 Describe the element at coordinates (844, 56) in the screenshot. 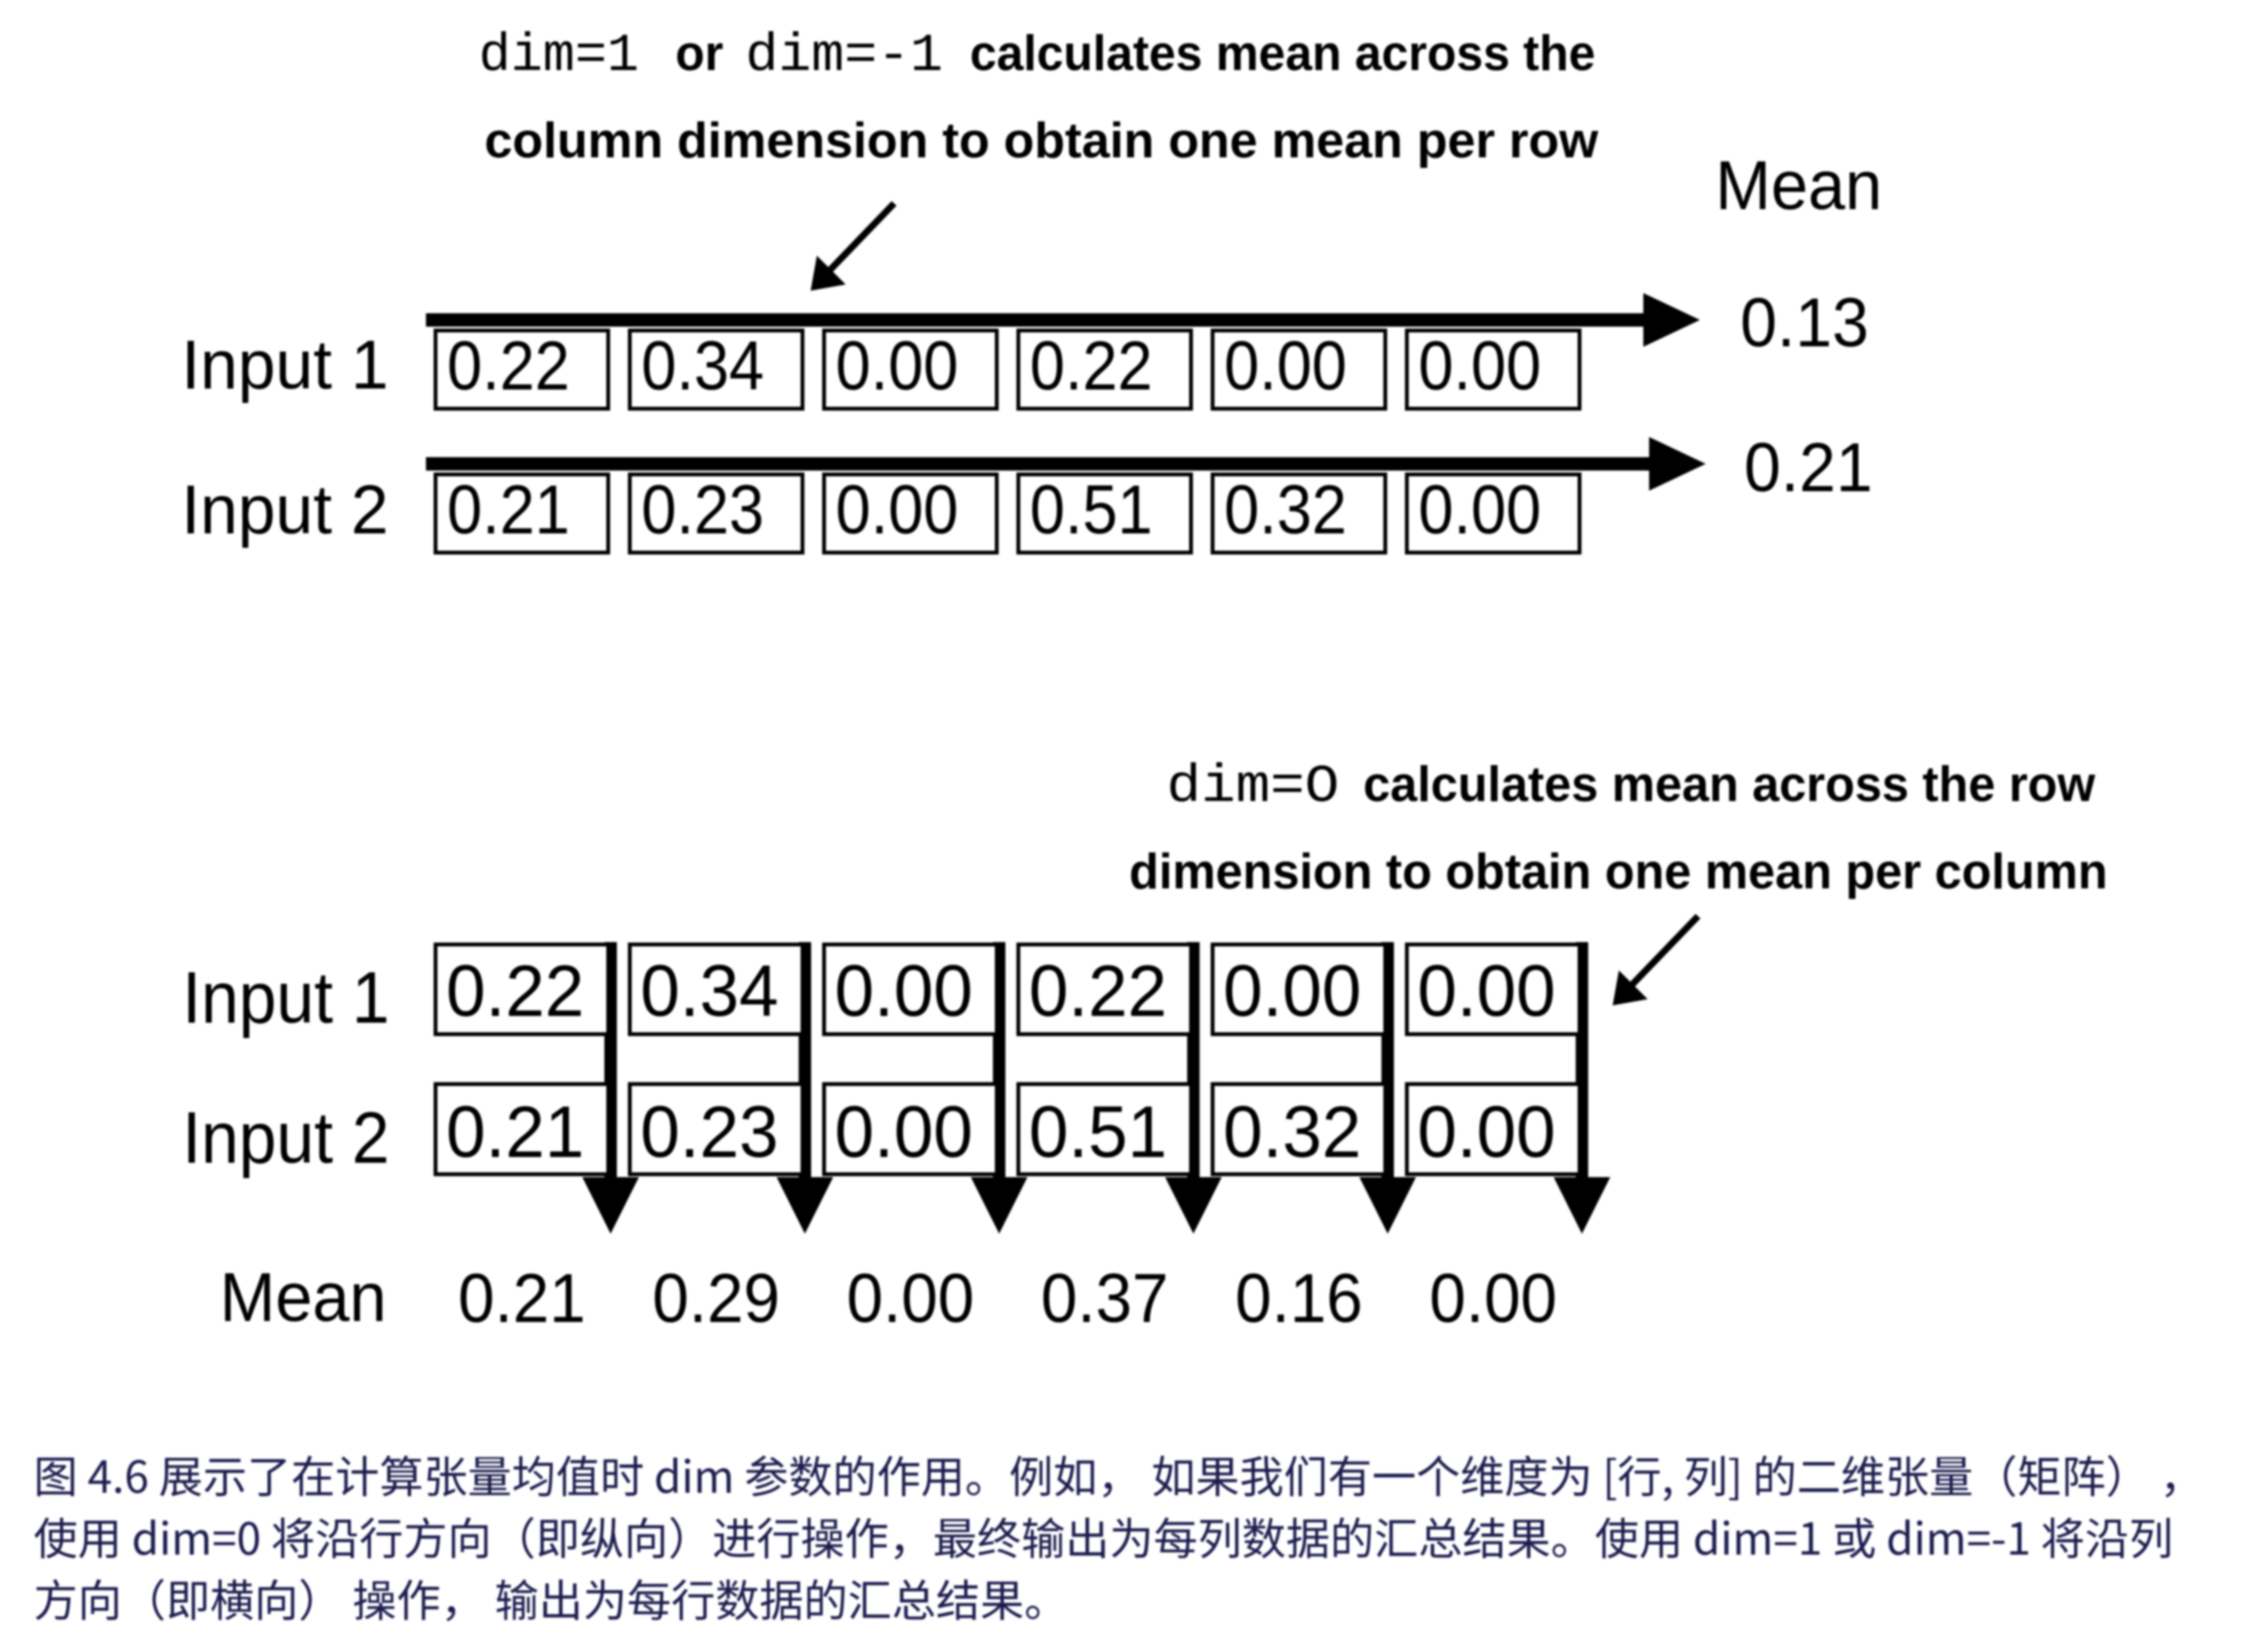

I see `svg-text: dim=-1` at that location.